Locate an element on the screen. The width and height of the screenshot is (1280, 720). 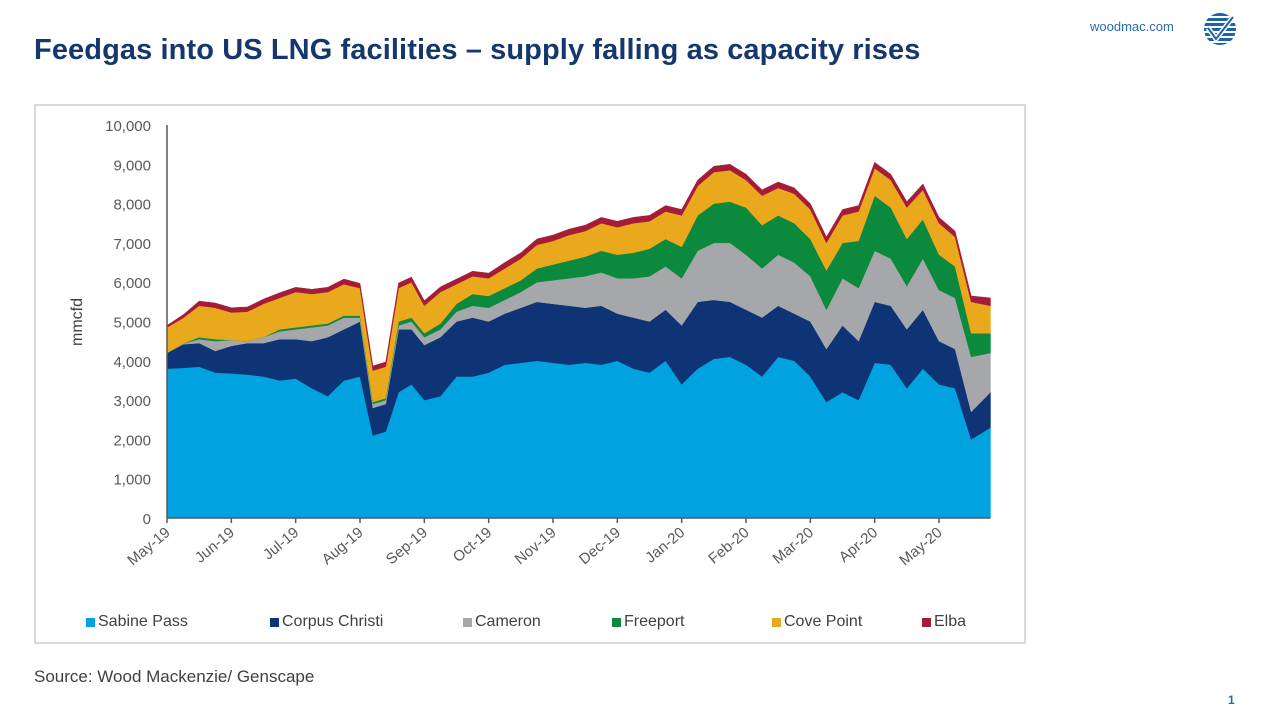
legend-item-corpus-christi: Corpus Christi is located at coordinates (326, 622).